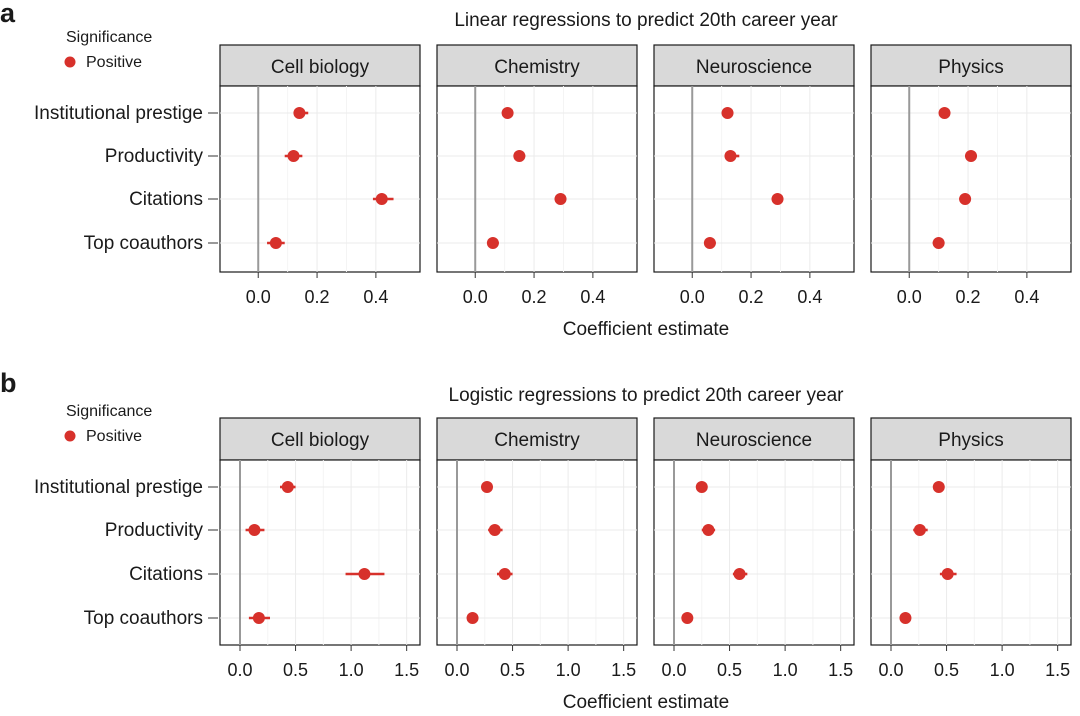  What do you see at coordinates (537, 548) in the screenshot?
I see `facet-chemistry: Chemistry 0.0 0.5 1.0 1.5` at bounding box center [537, 548].